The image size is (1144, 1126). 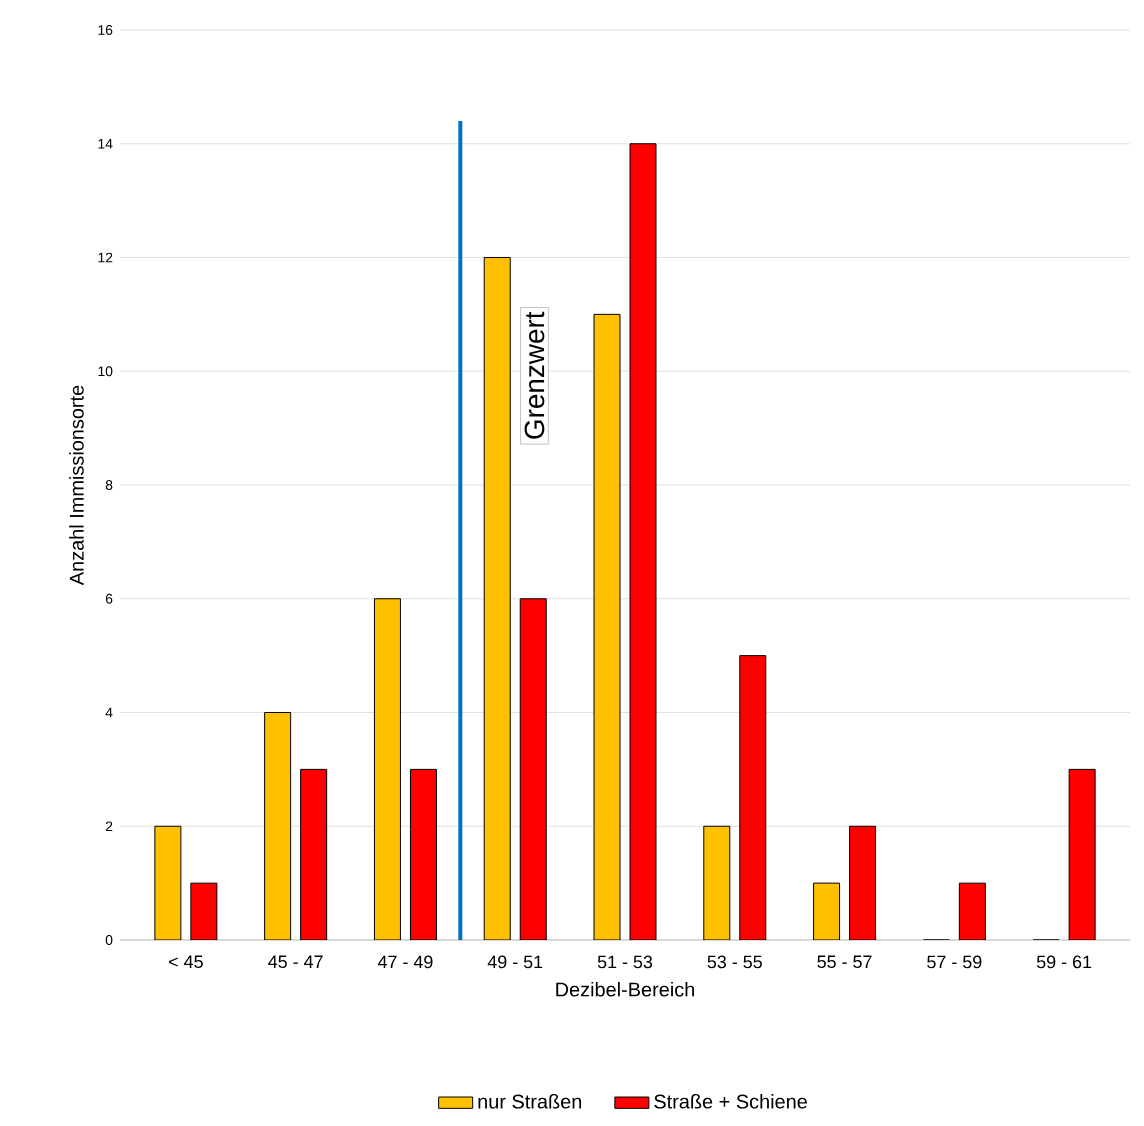 What do you see at coordinates (405, 962) in the screenshot?
I see `x-tick-label: 47 - 49` at bounding box center [405, 962].